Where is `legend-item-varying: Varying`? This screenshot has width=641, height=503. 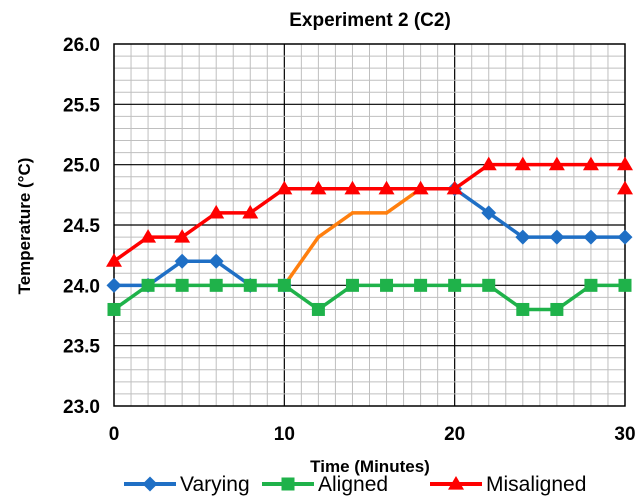 legend-item-varying: Varying is located at coordinates (187, 484).